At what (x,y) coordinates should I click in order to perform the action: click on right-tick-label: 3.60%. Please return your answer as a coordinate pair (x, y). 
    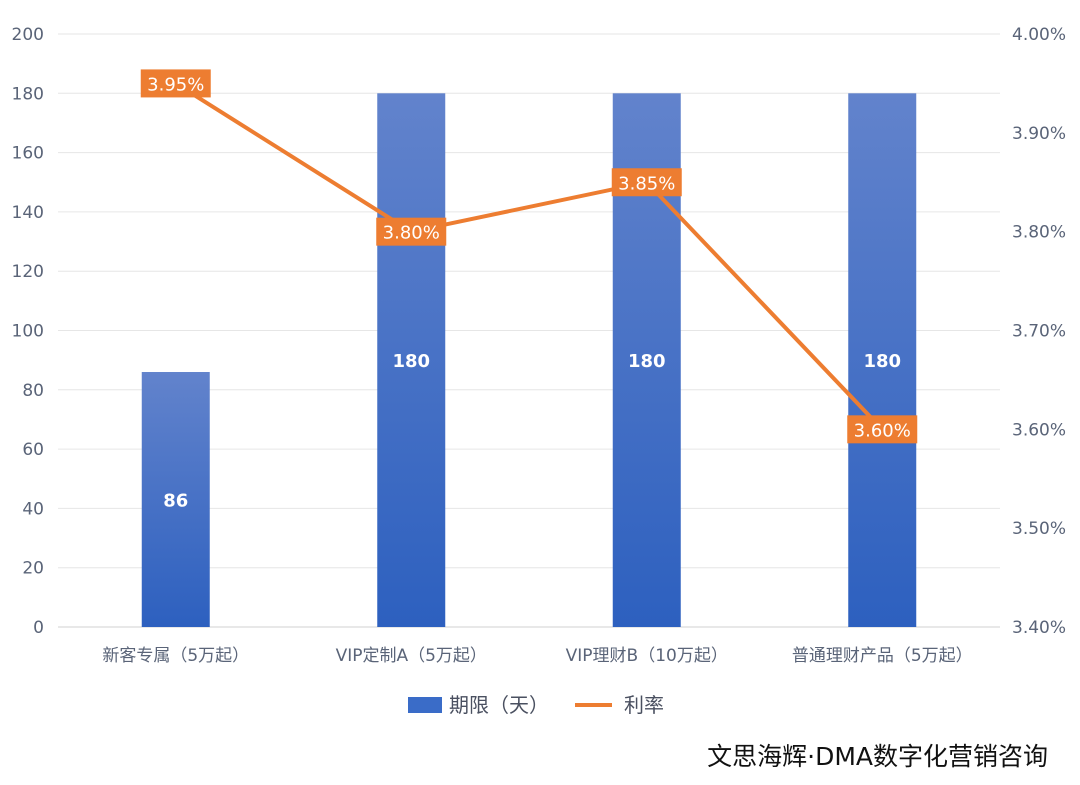
    Looking at the image, I should click on (1039, 430).